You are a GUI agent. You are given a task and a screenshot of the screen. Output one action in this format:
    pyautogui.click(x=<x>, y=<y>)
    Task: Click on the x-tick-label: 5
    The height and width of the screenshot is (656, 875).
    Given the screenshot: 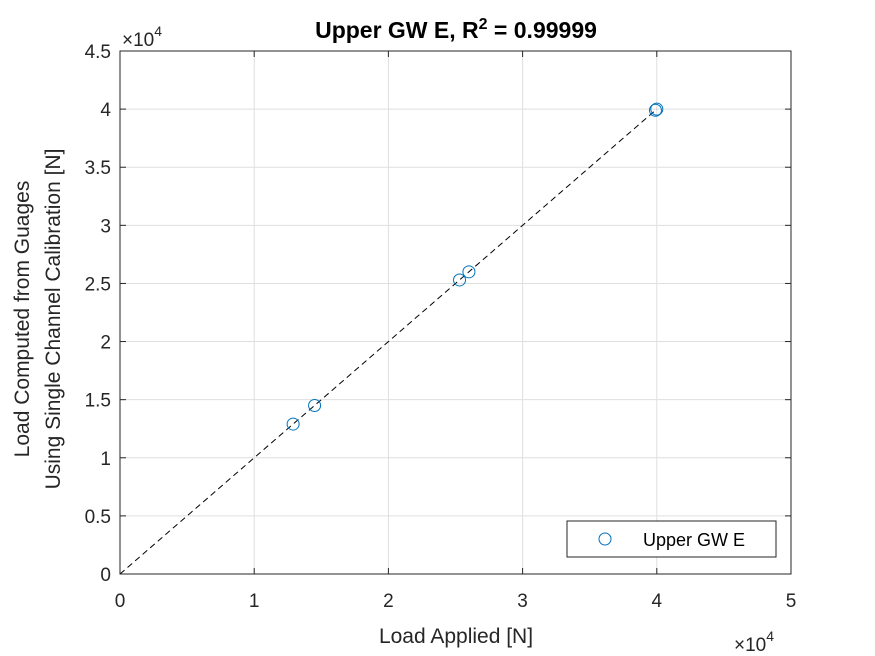 What is the action you would take?
    pyautogui.click(x=791, y=601)
    